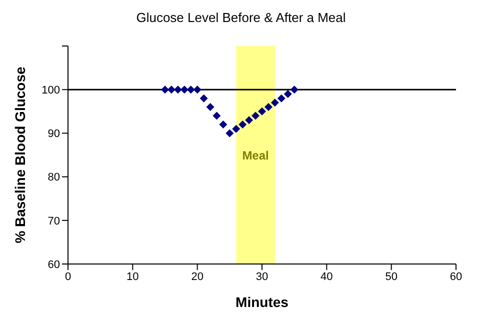 The width and height of the screenshot is (482, 327). Describe the element at coordinates (391, 276) in the screenshot. I see `x-tick-label: 50` at that location.